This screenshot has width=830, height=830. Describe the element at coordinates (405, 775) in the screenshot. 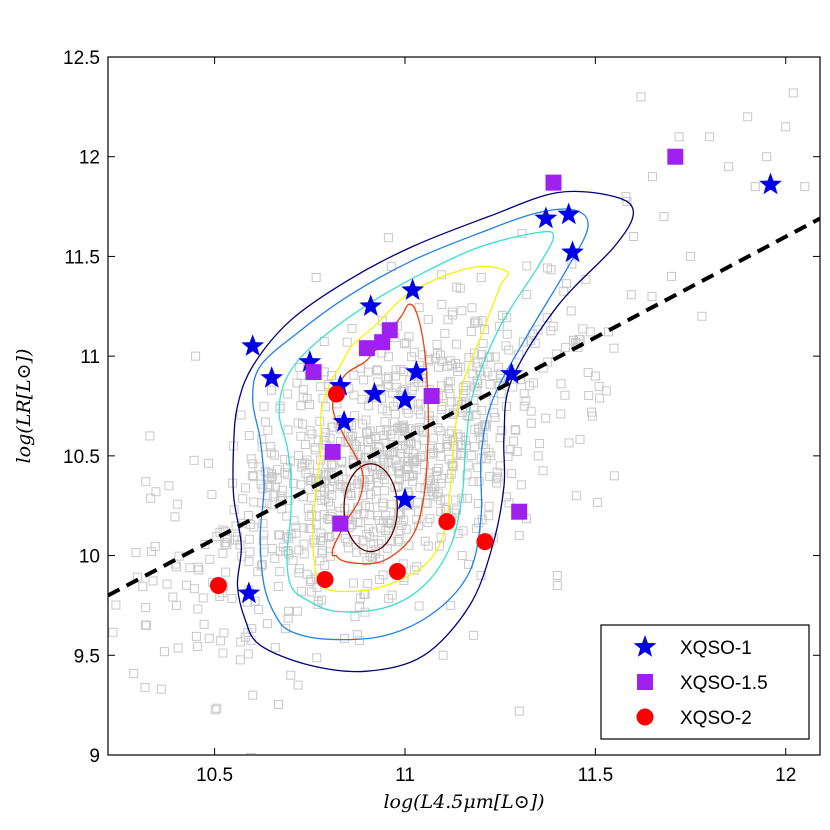

I see `x-tick-label: 11` at that location.